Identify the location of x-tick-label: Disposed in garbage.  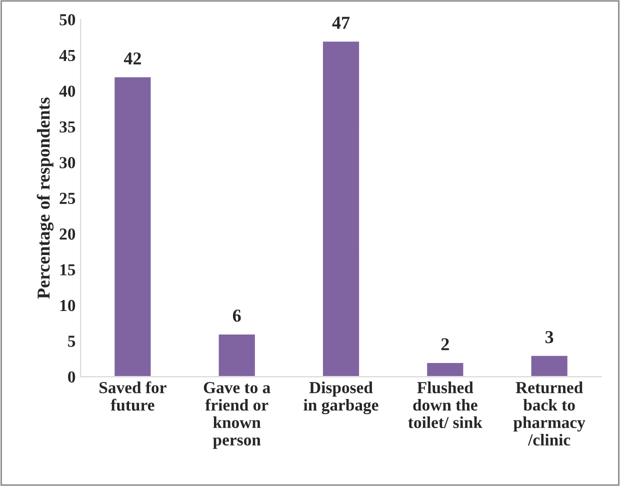
(341, 398).